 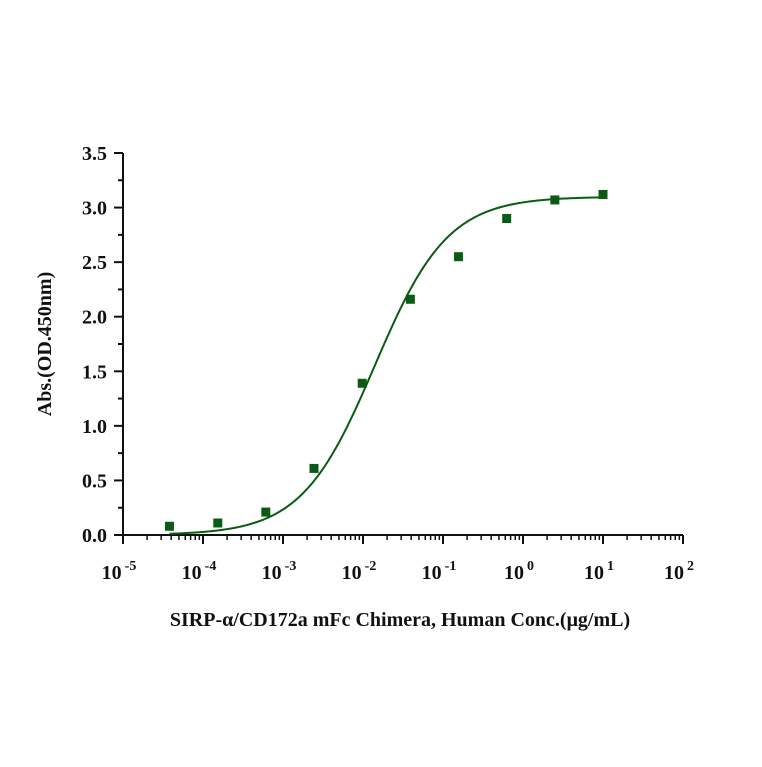 What do you see at coordinates (279, 571) in the screenshot?
I see `x-tick-label: 10 -3` at bounding box center [279, 571].